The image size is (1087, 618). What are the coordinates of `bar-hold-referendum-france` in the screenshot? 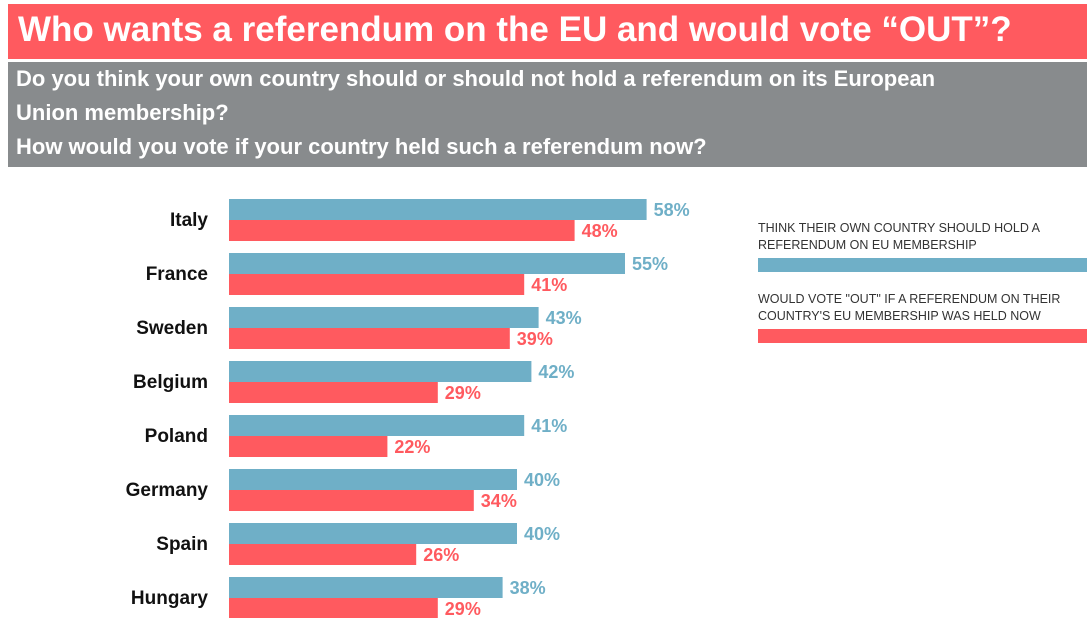 It's located at (427, 263).